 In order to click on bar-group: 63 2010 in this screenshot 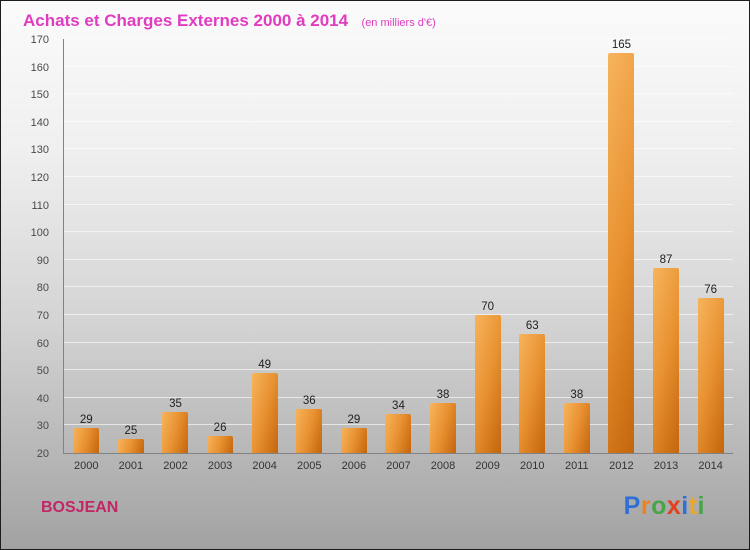, I will do `click(532, 255)`.